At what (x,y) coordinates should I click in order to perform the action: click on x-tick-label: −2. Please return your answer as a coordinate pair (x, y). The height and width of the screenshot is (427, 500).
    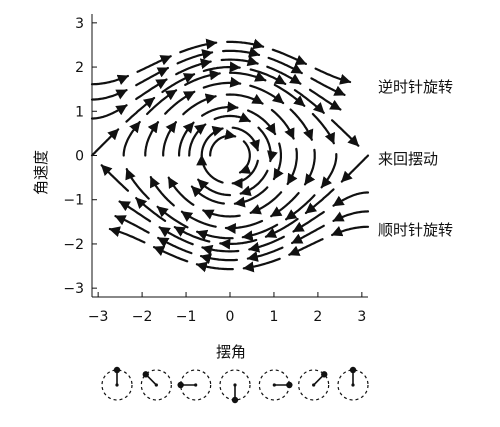
    Looking at the image, I should click on (142, 317).